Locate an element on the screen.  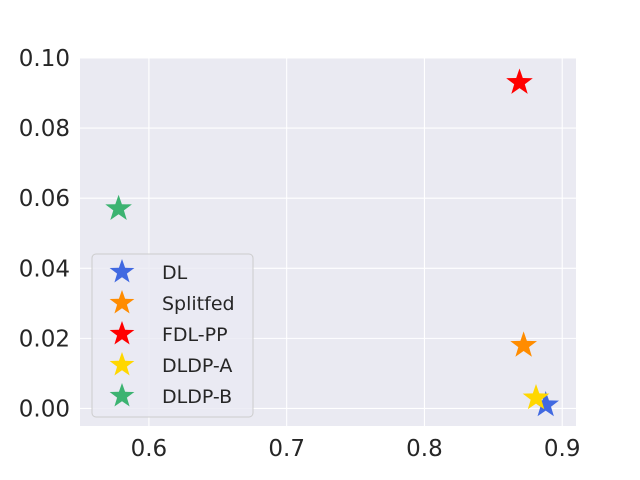
x-tick-label: 0.8 is located at coordinates (424, 449).